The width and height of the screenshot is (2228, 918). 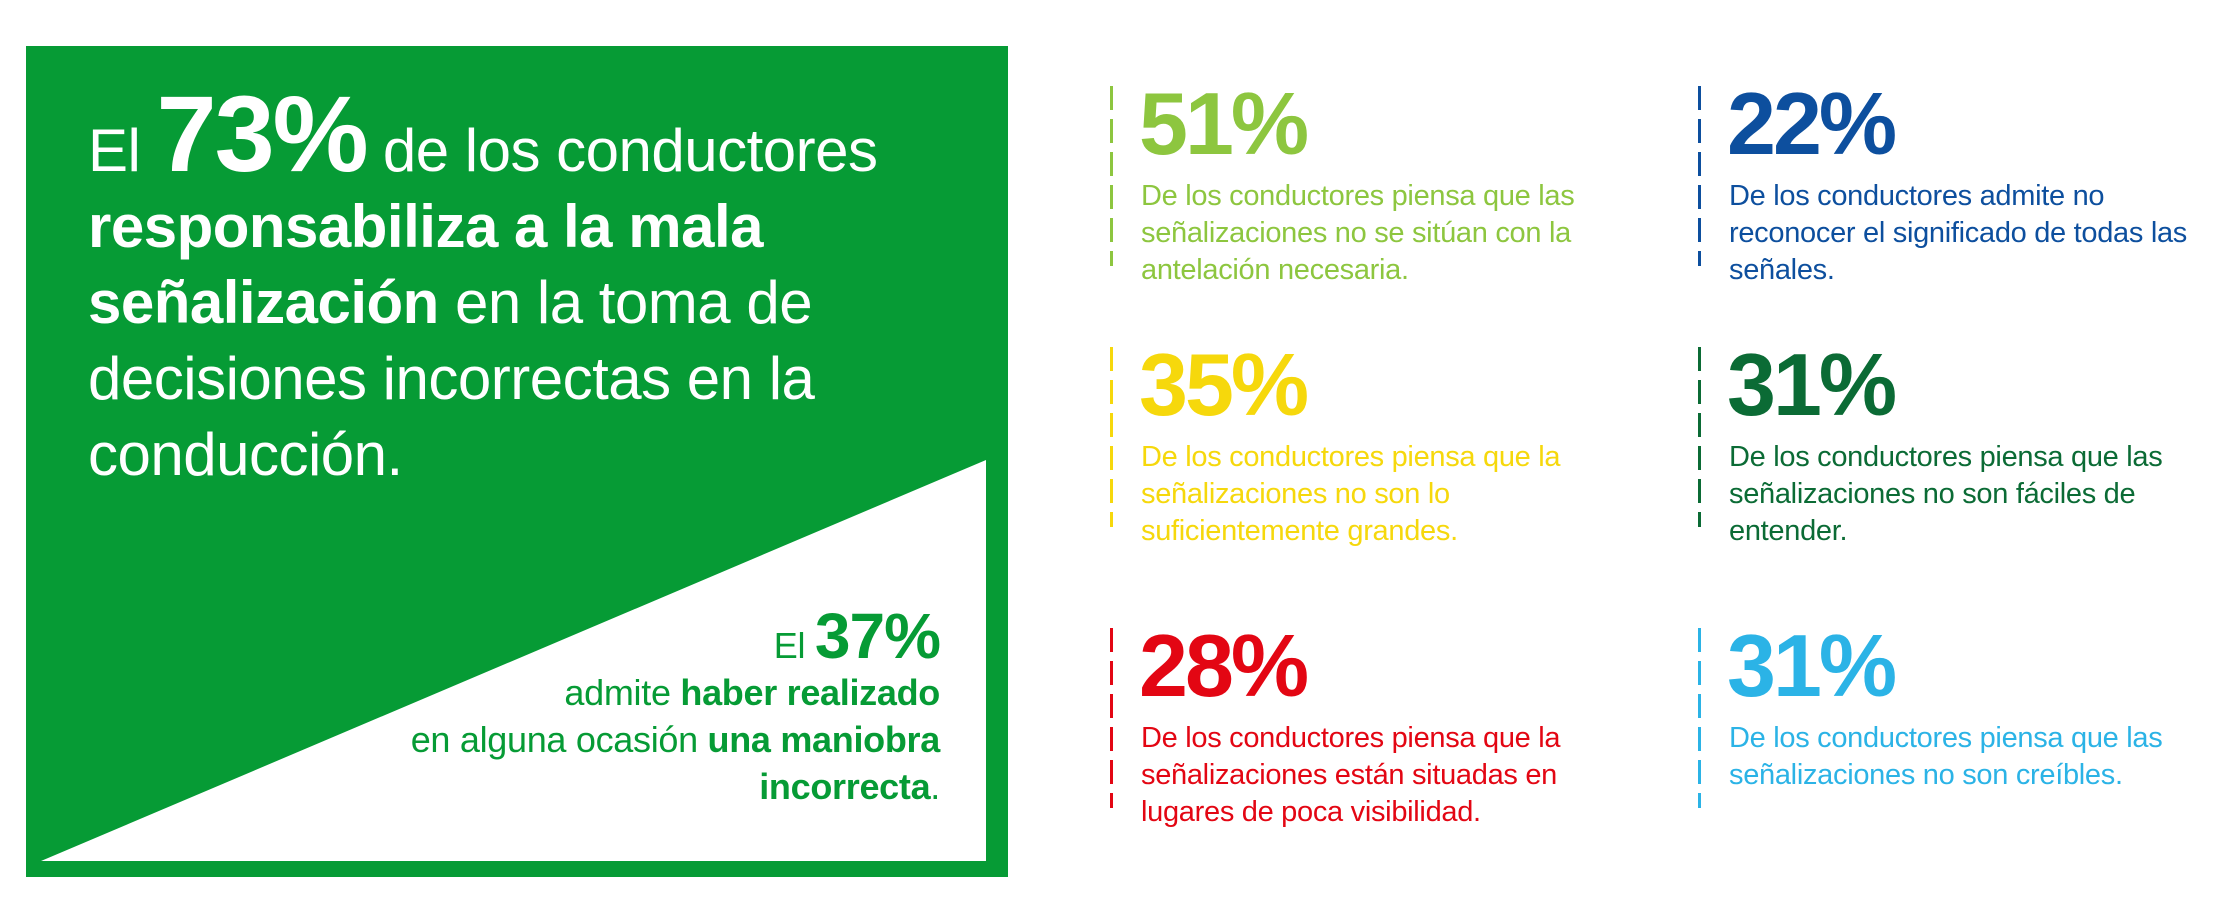 What do you see at coordinates (1224, 123) in the screenshot?
I see `stat-percent: 51%` at bounding box center [1224, 123].